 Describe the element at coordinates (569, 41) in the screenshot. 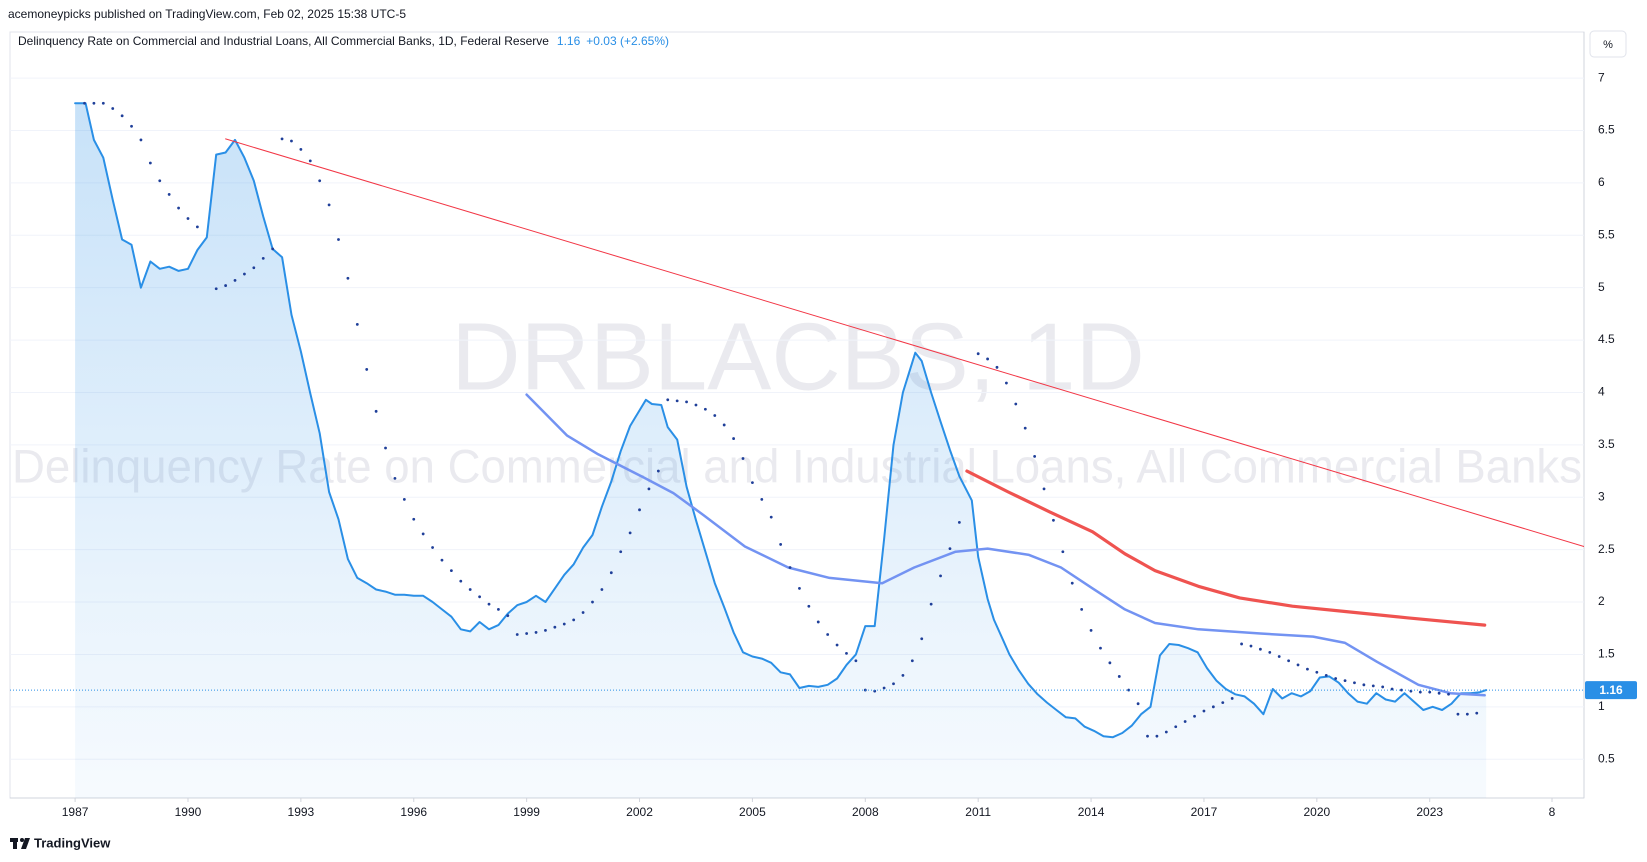

I see `legend-value: 1.16` at that location.